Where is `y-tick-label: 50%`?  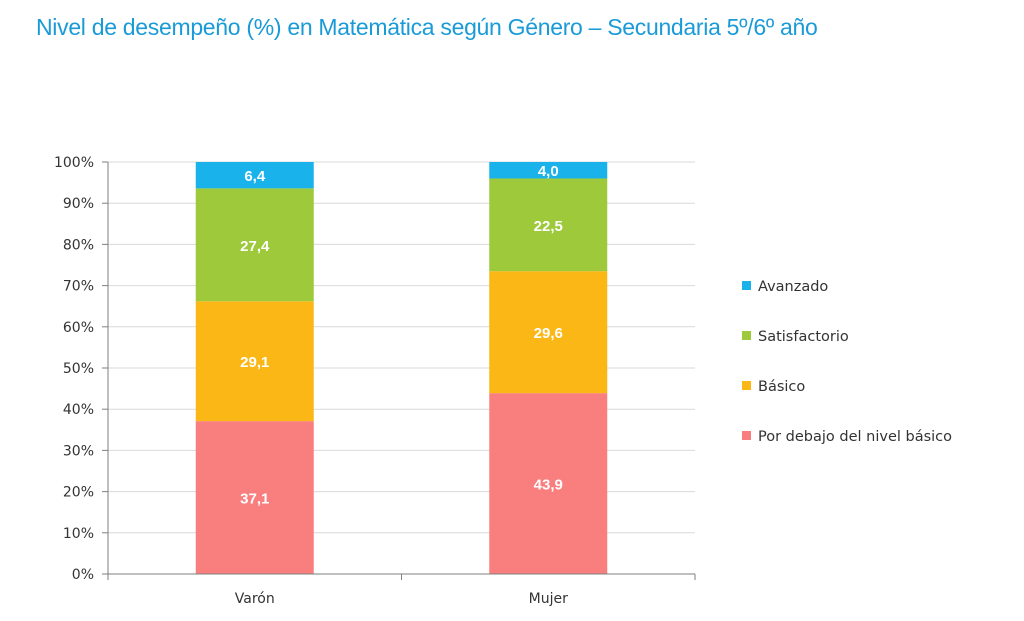
y-tick-label: 50% is located at coordinates (78, 369).